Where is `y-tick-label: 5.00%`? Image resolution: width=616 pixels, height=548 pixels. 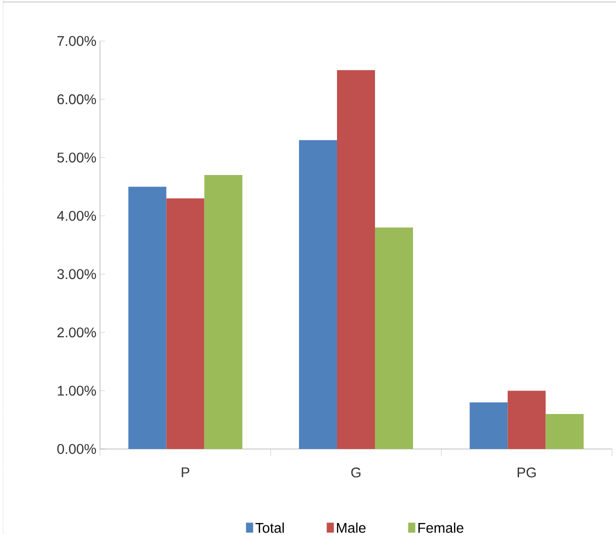 y-tick-label: 5.00% is located at coordinates (76, 157).